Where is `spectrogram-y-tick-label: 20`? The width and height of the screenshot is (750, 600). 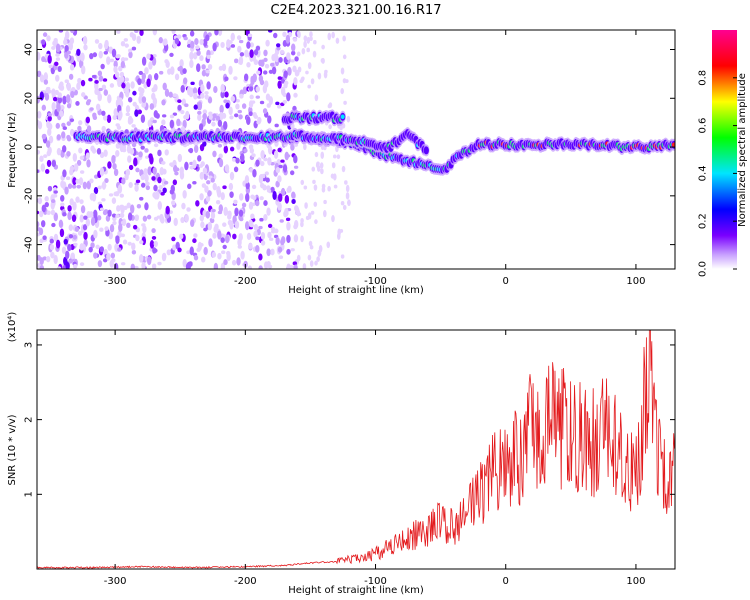 spectrogram-y-tick-label: 20 is located at coordinates (29, 98).